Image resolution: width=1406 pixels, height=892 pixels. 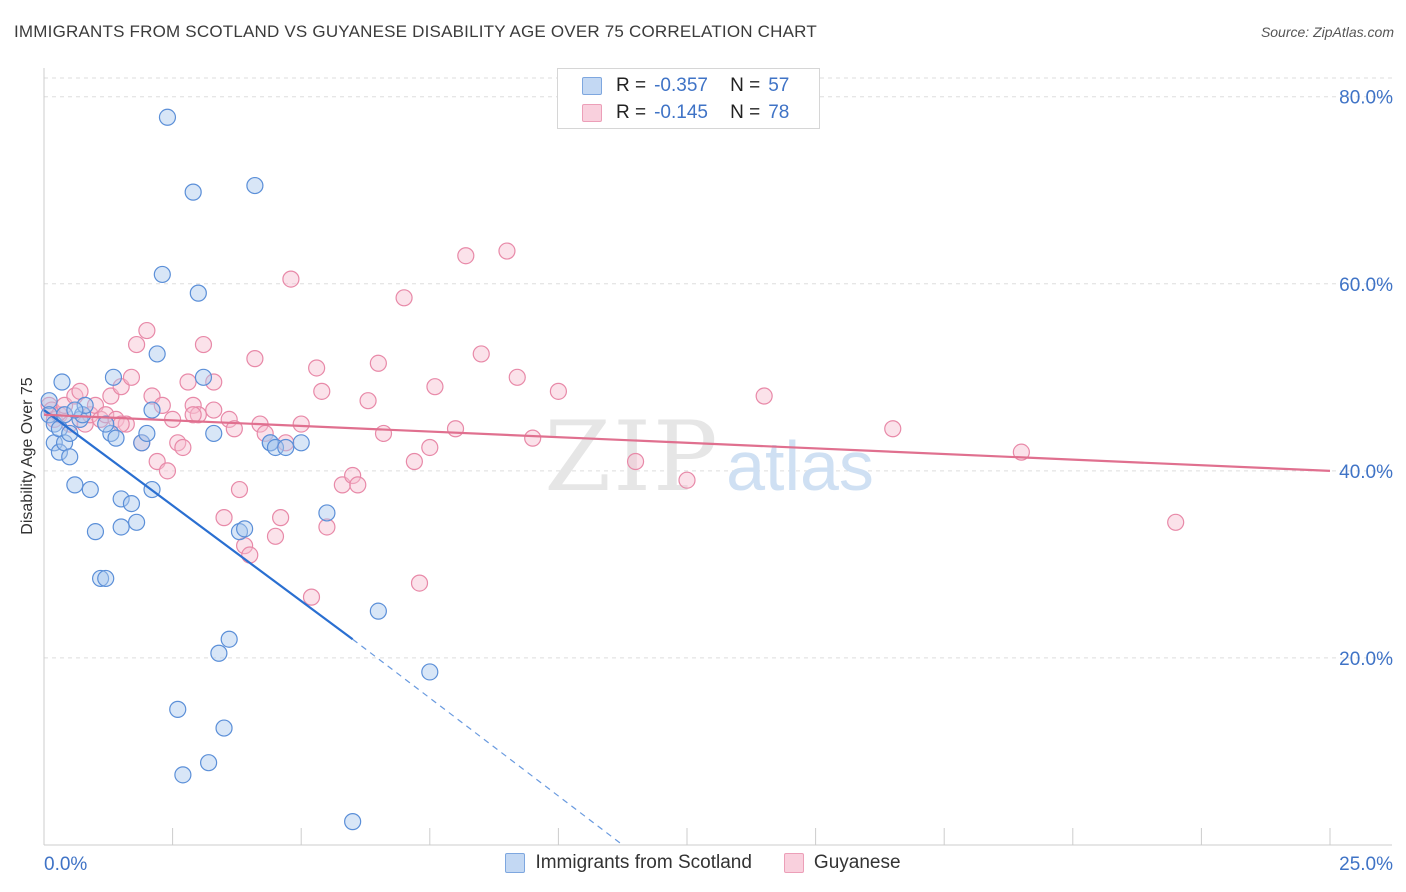 I want to click on y-tick-label: 80.0%, so click(x=1366, y=98).